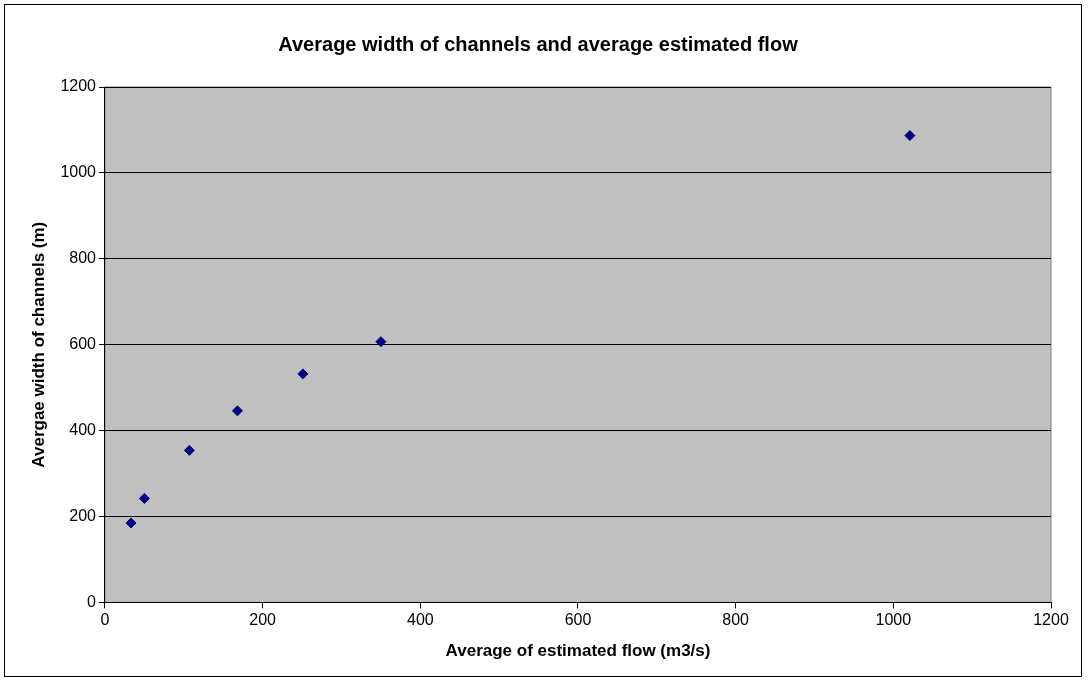  Describe the element at coordinates (263, 620) in the screenshot. I see `x-tick-label: 200` at that location.